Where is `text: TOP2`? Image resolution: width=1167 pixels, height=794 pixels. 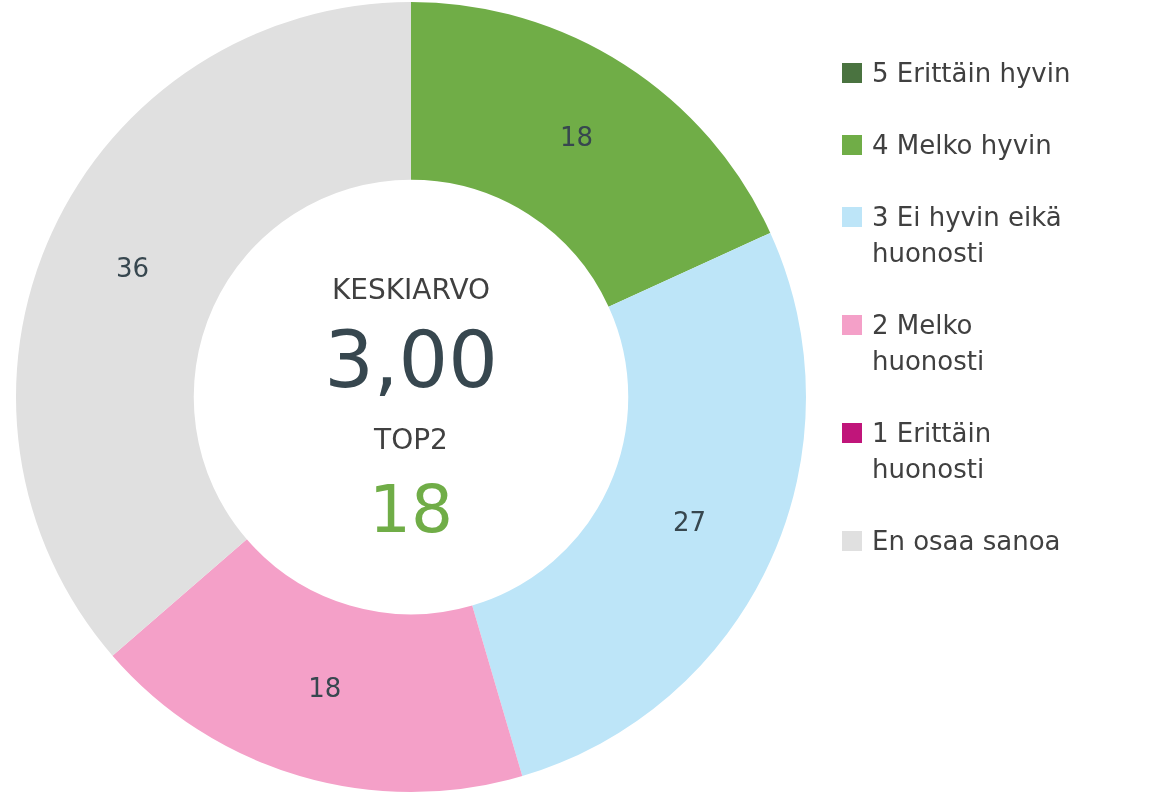 text: TOP2 is located at coordinates (410, 440).